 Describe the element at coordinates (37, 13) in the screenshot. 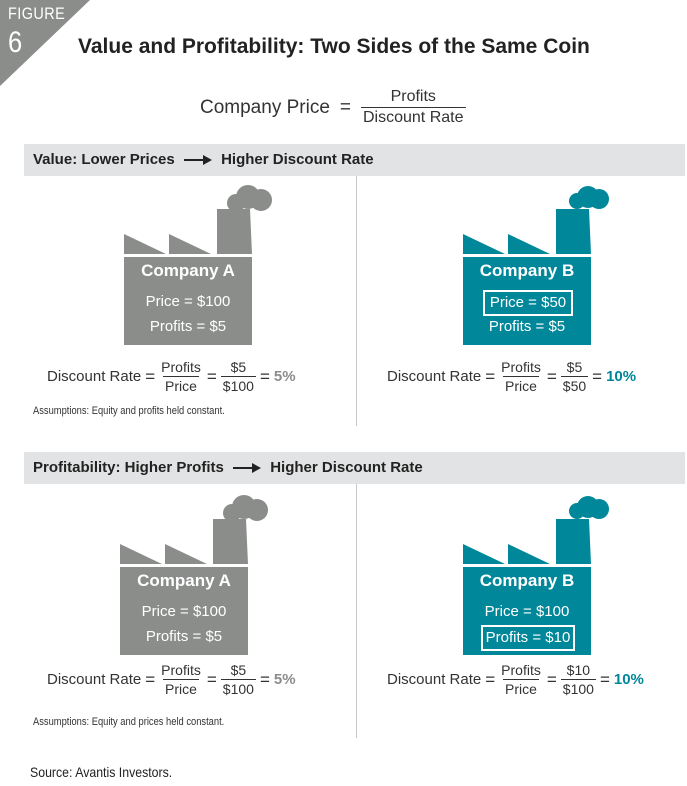

I see `figure-label: FIGURE` at that location.